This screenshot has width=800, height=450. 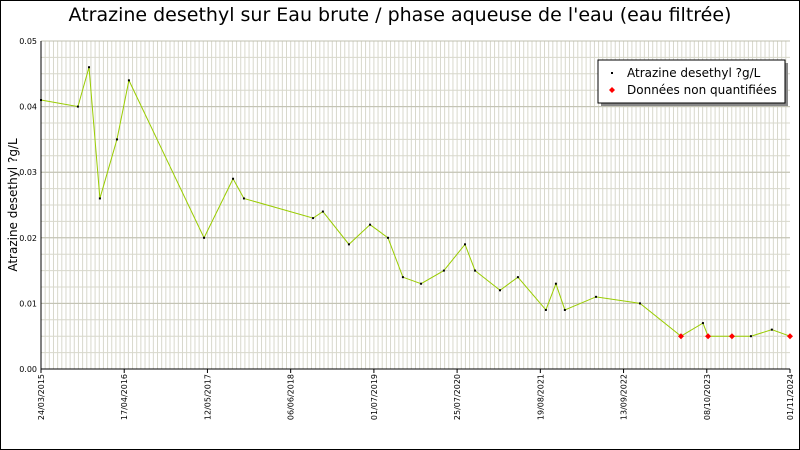 What do you see at coordinates (624, 397) in the screenshot?
I see `x-tick-label: 13/09/2022` at bounding box center [624, 397].